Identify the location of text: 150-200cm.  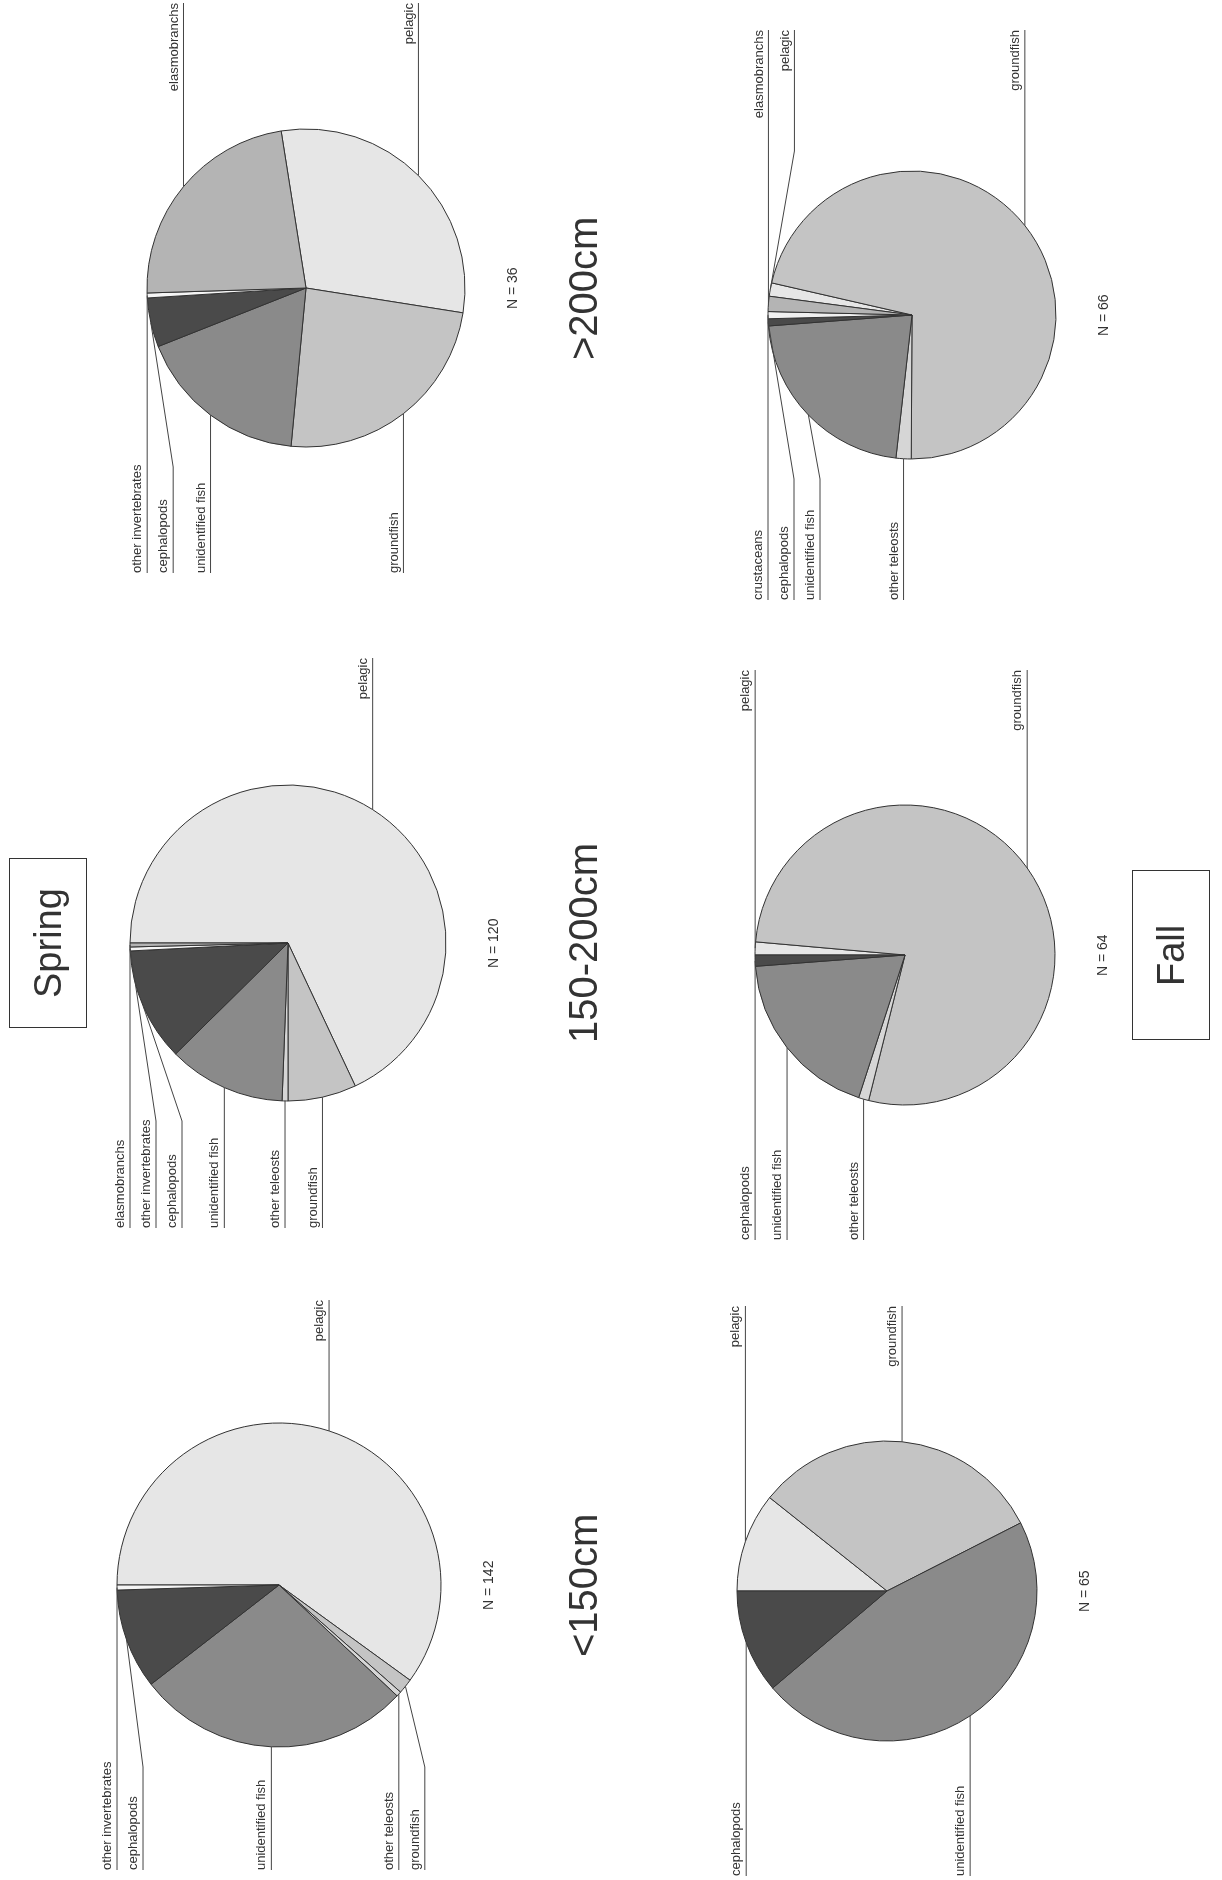
(583, 943).